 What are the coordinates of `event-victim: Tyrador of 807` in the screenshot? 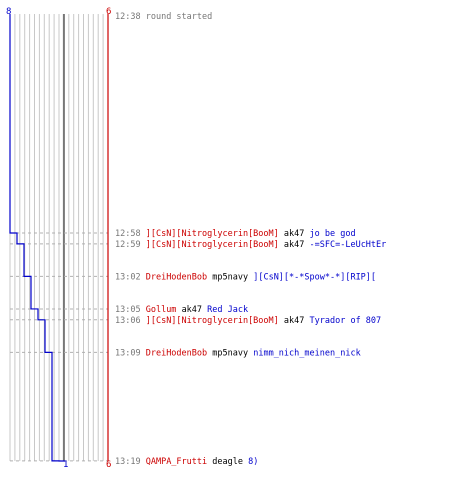 It's located at (346, 321).